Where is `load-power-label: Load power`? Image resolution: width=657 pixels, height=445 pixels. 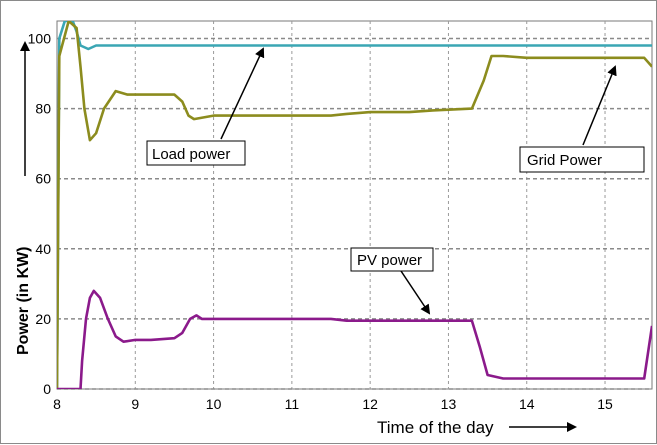
load-power-label: Load power is located at coordinates (191, 154).